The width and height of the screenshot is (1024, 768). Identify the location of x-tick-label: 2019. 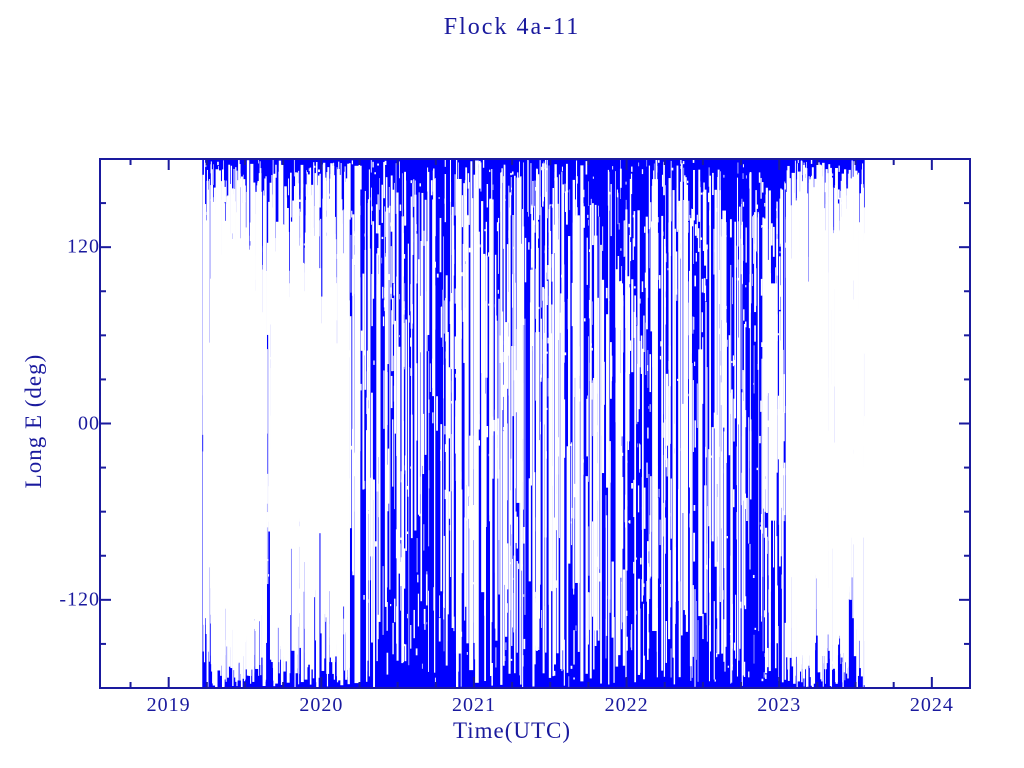
(168, 705).